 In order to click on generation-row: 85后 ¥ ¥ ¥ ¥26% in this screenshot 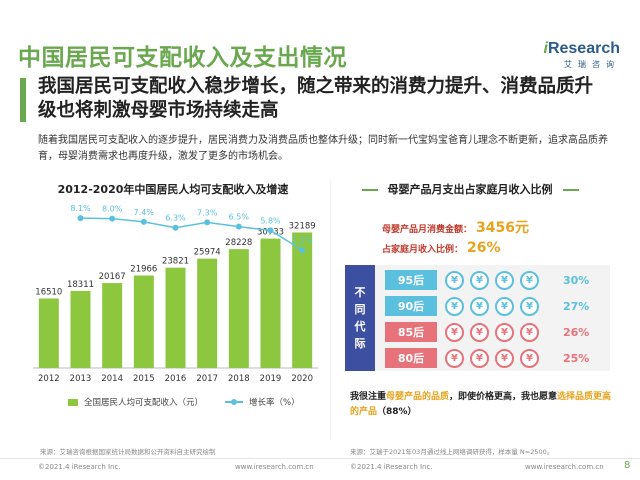, I will do `click(487, 332)`.